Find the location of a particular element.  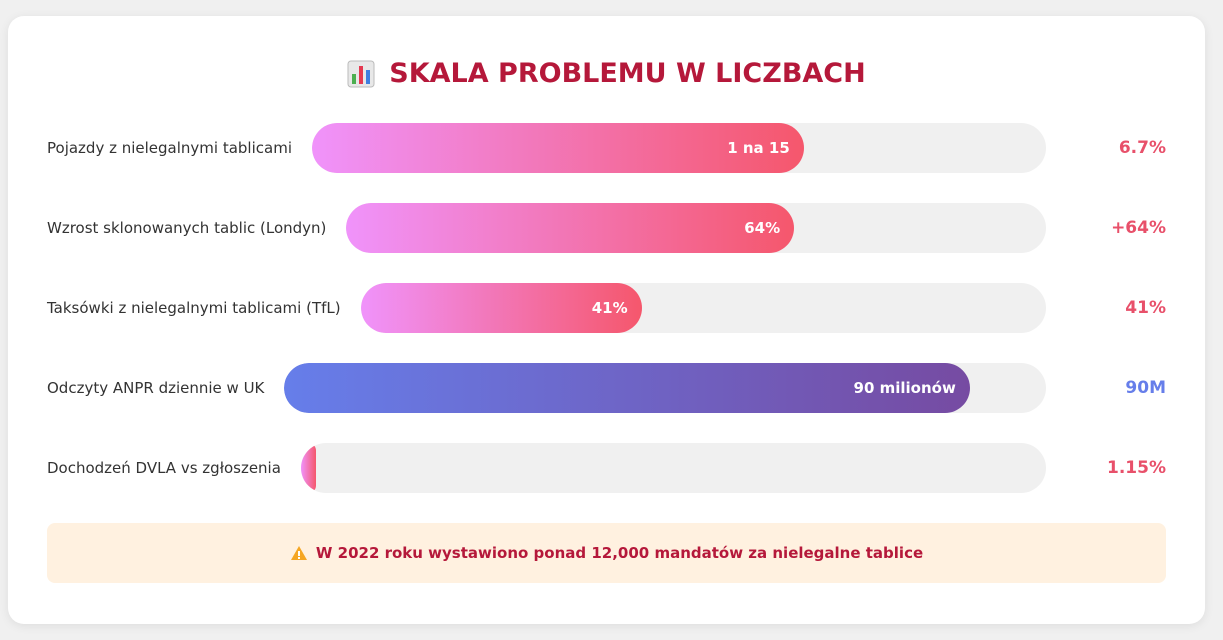

bar: 1 na 15 is located at coordinates (558, 148).